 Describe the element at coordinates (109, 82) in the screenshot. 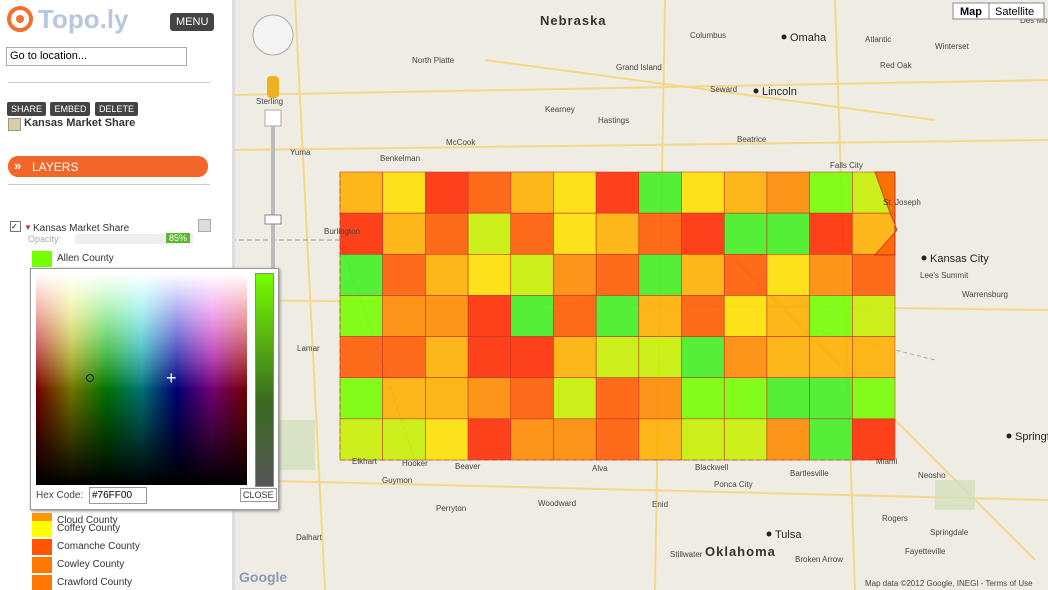

I see `divider` at that location.